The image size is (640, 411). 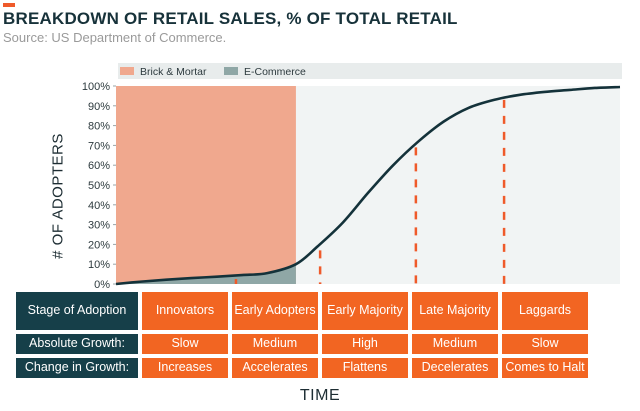 I want to click on y-tick-label: 50%, so click(x=99, y=186).